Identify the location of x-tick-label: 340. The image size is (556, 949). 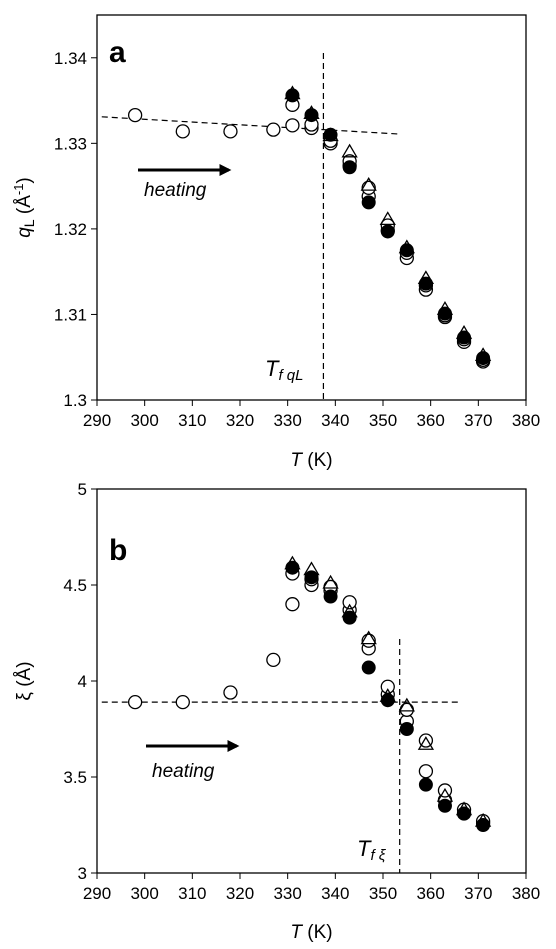
(335, 420).